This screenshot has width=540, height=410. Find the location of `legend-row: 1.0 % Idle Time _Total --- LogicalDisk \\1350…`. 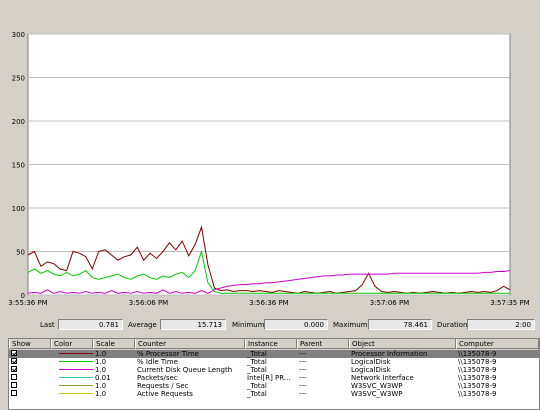

legend-row: 1.0 % Idle Time _Total --- LogicalDisk \\1350… is located at coordinates (274, 362).